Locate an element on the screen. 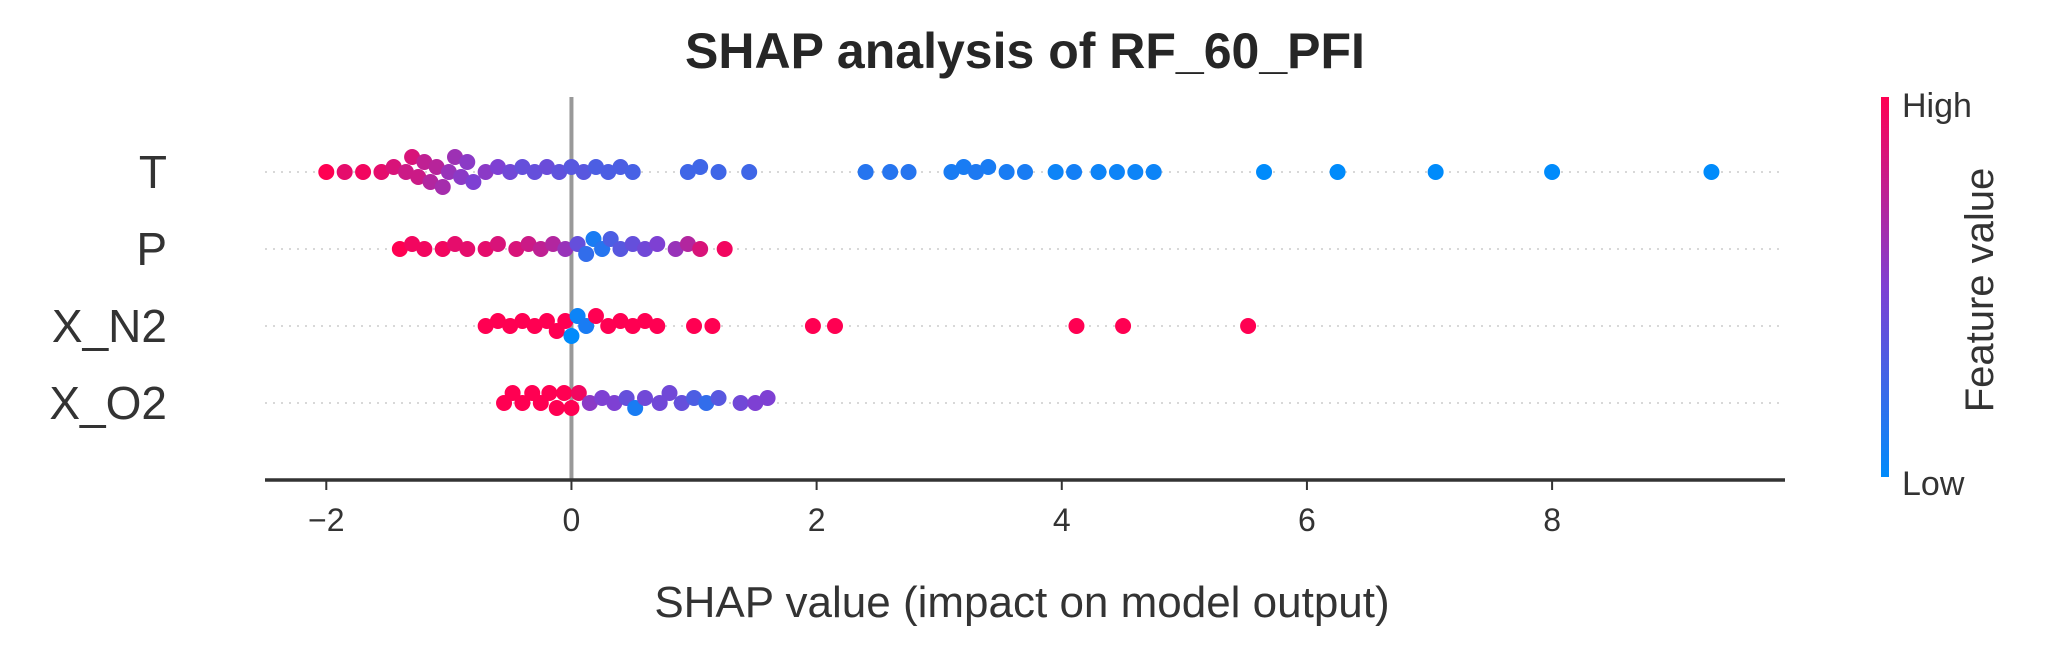 This screenshot has height=659, width=2069. feature-label-x-o2: X_O2 is located at coordinates (108, 403).